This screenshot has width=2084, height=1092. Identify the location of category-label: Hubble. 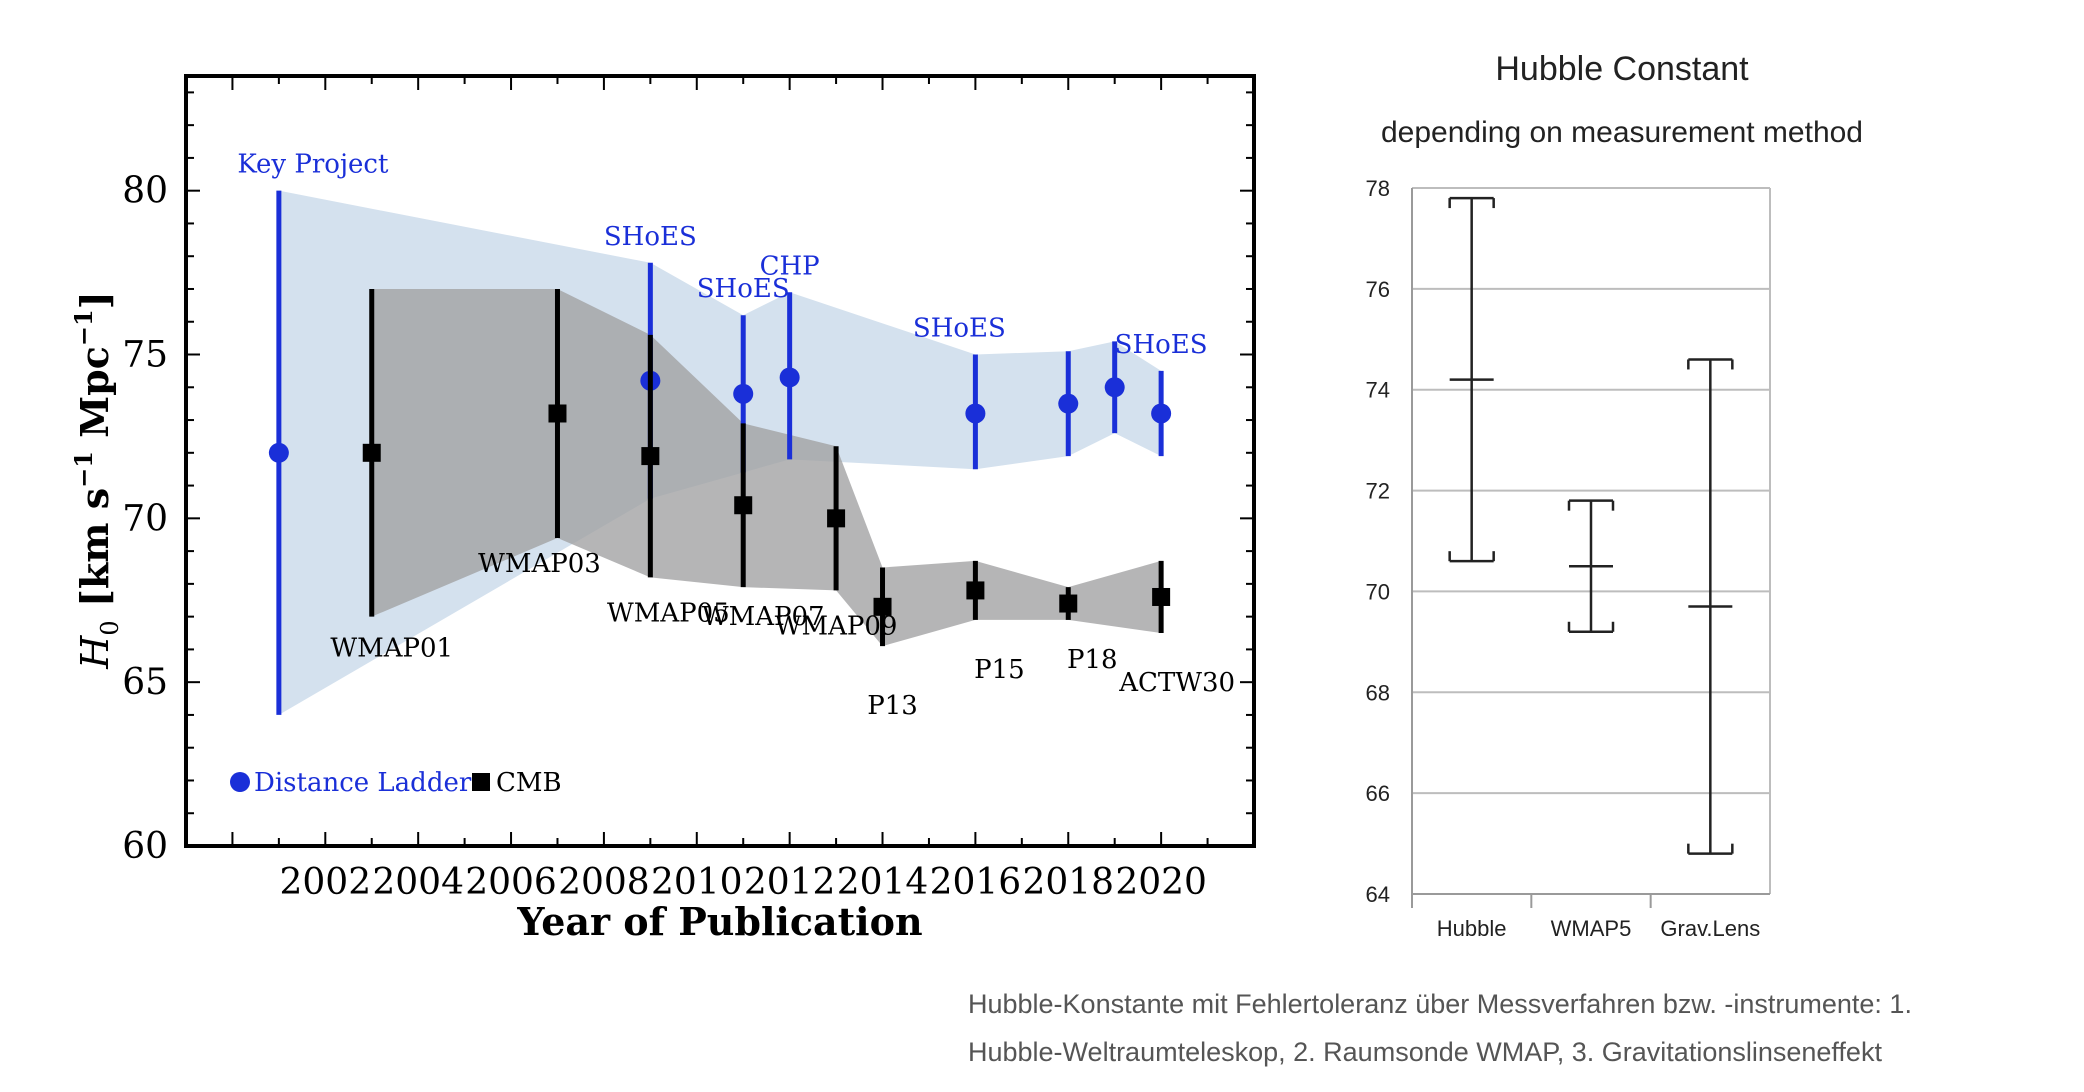
(1472, 928).